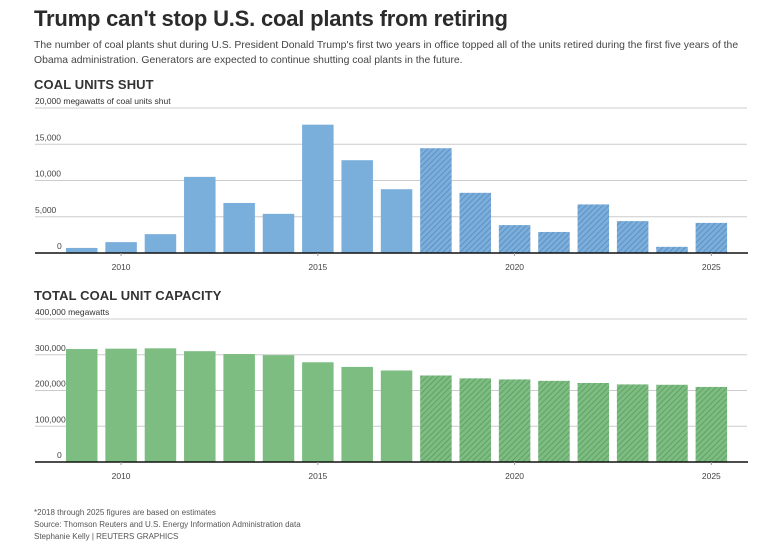  What do you see at coordinates (50, 419) in the screenshot?
I see `y-tick-label: 100,000` at bounding box center [50, 419].